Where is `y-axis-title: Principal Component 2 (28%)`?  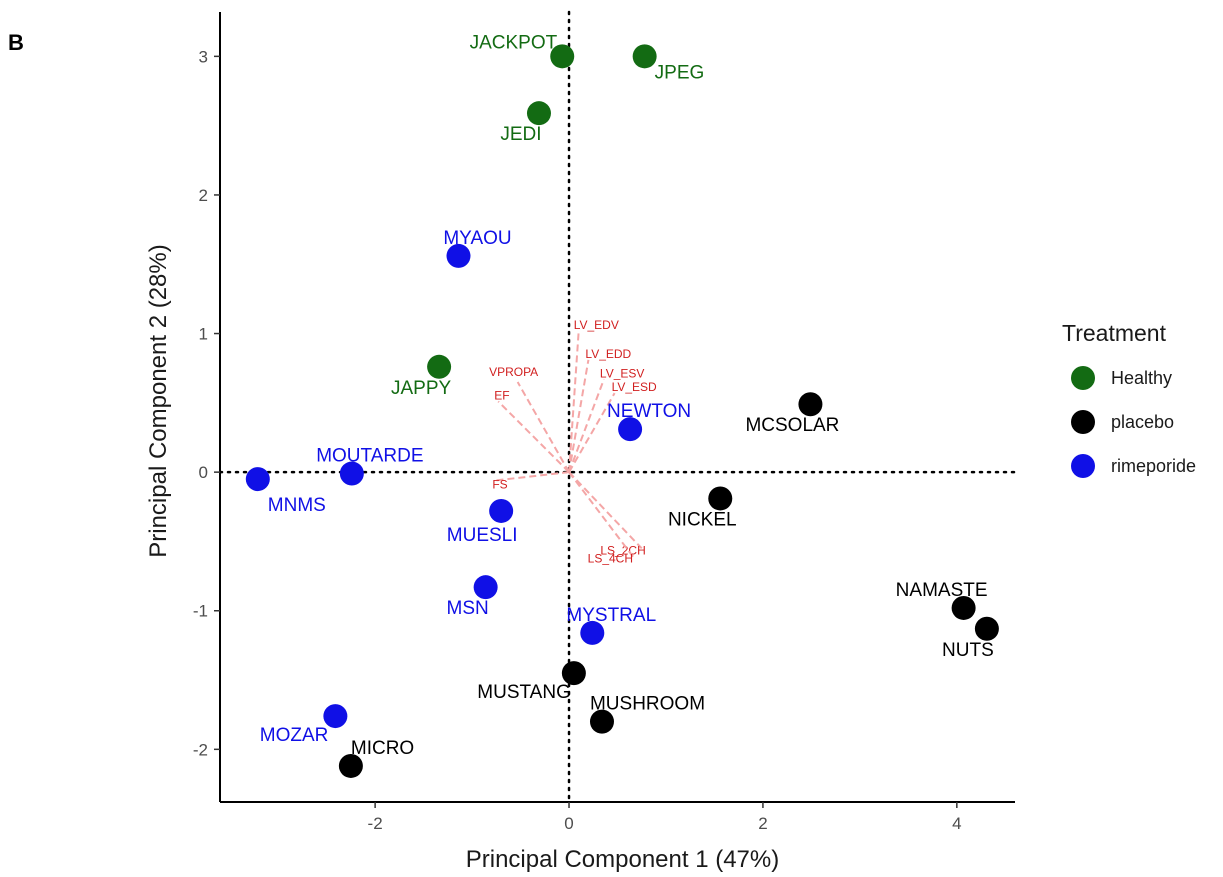 y-axis-title: Principal Component 2 (28%) is located at coordinates (158, 401).